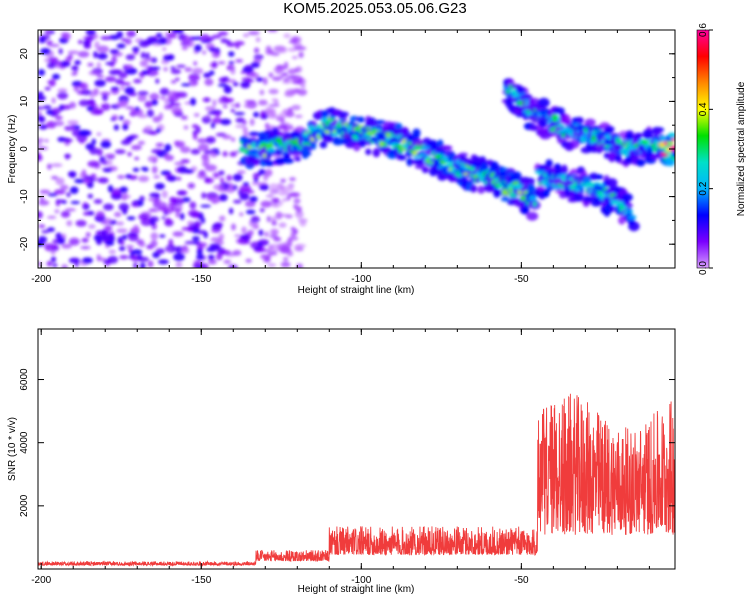 The width and height of the screenshot is (750, 600). I want to click on y-tick-label: 6000, so click(24, 379).